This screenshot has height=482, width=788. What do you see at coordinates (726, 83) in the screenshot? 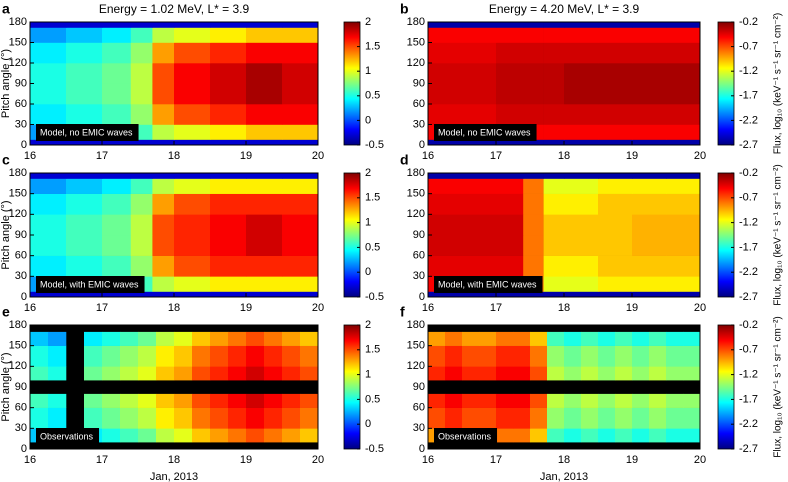
I see `colorbar` at bounding box center [726, 83].